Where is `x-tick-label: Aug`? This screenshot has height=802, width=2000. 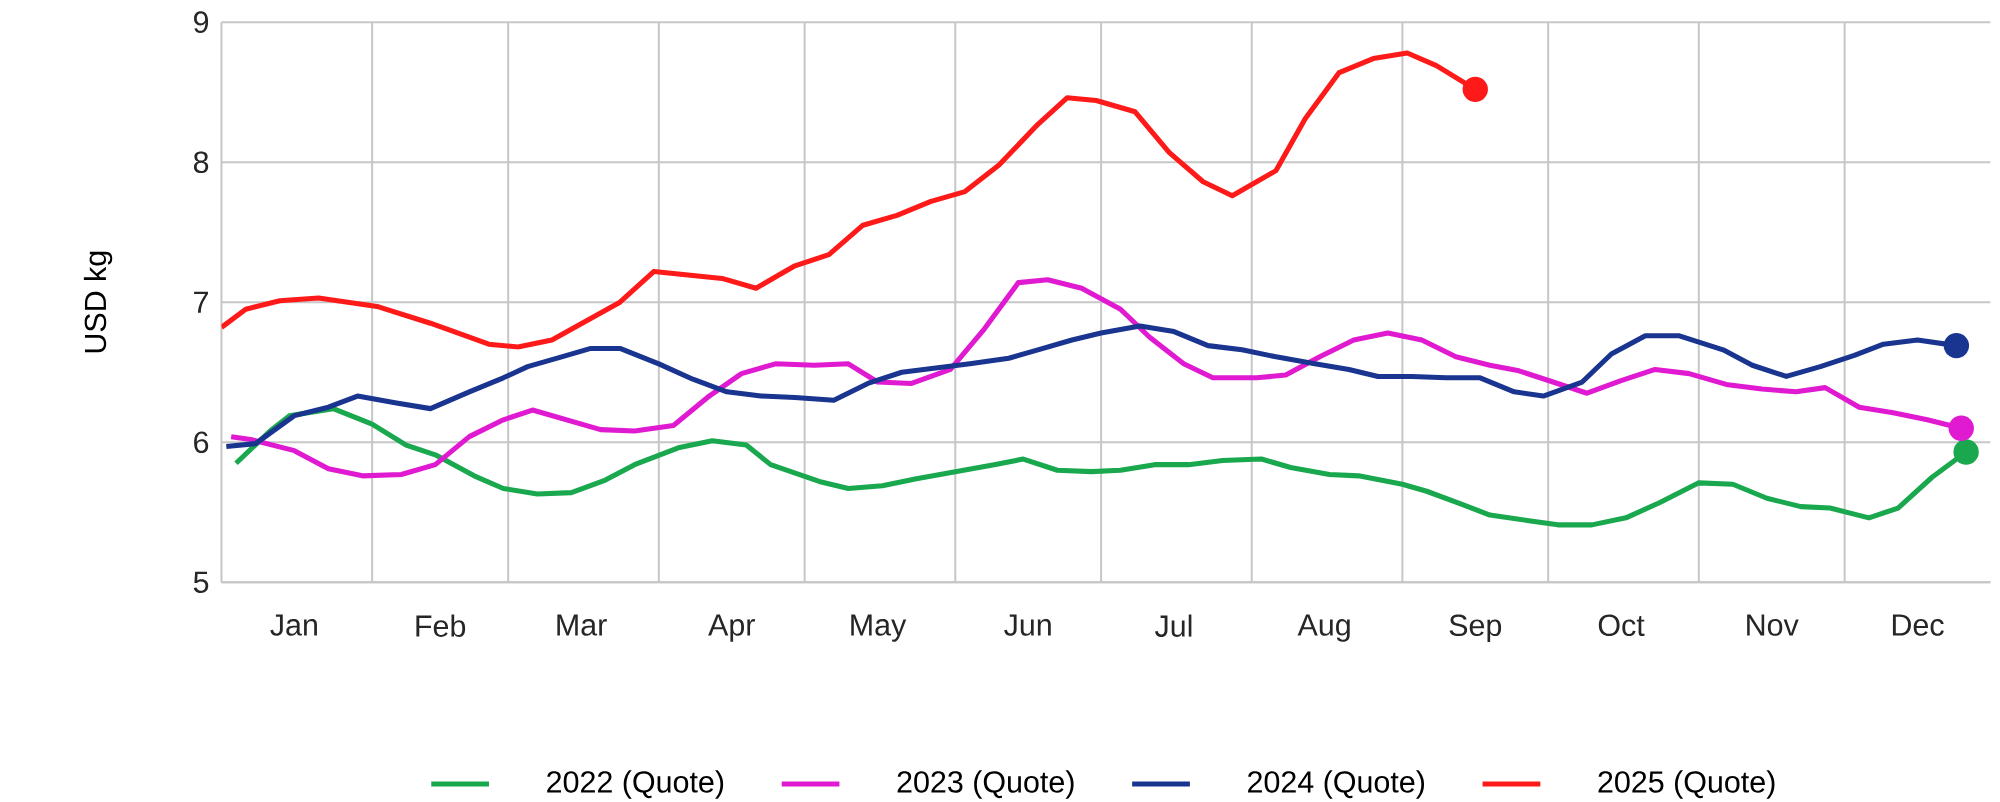
x-tick-label: Aug is located at coordinates (1323, 628).